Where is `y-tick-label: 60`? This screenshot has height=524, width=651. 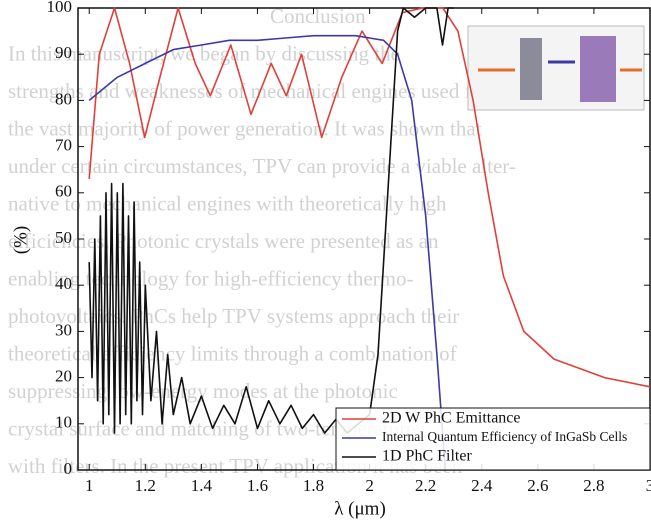 y-tick-label: 60 is located at coordinates (63, 191).